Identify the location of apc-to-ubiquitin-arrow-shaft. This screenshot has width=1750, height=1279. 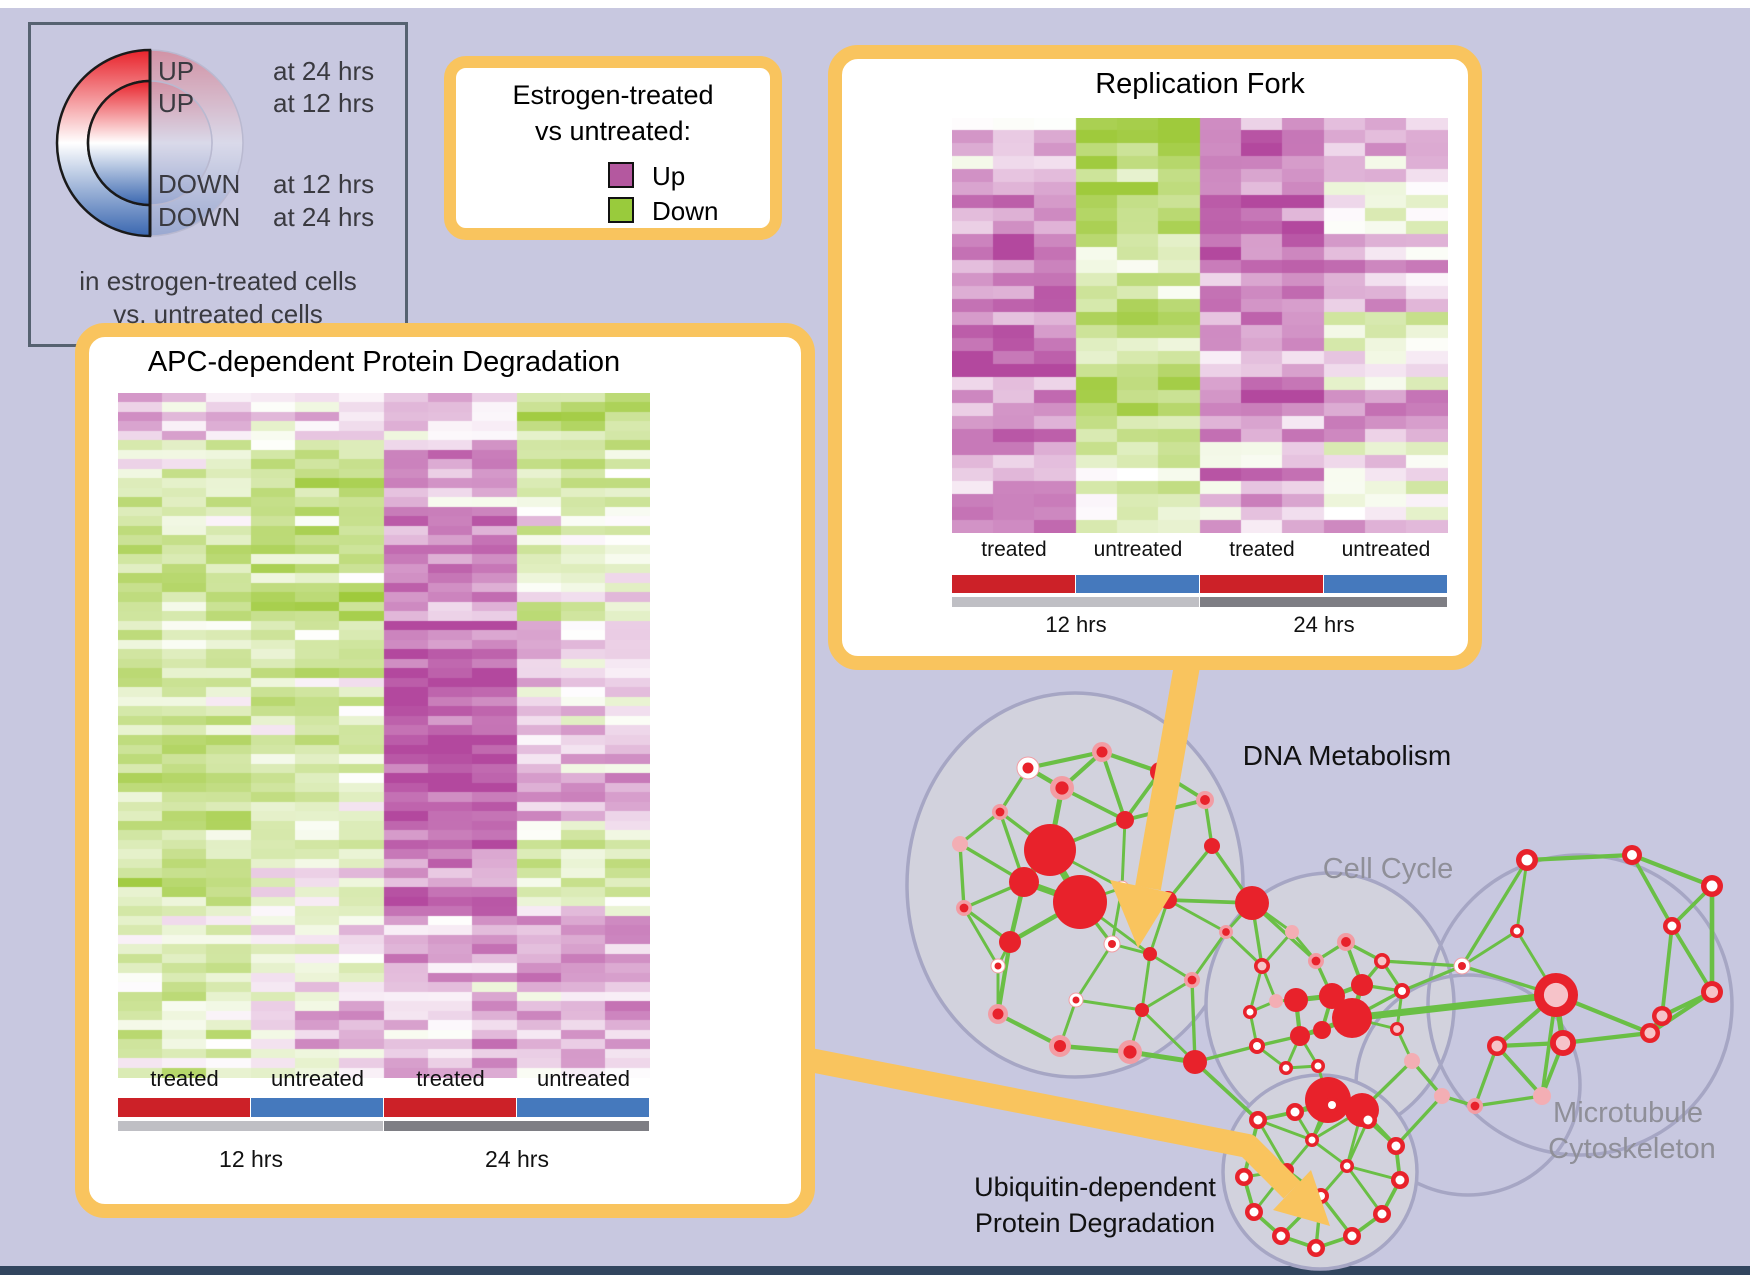
(1049, 1122).